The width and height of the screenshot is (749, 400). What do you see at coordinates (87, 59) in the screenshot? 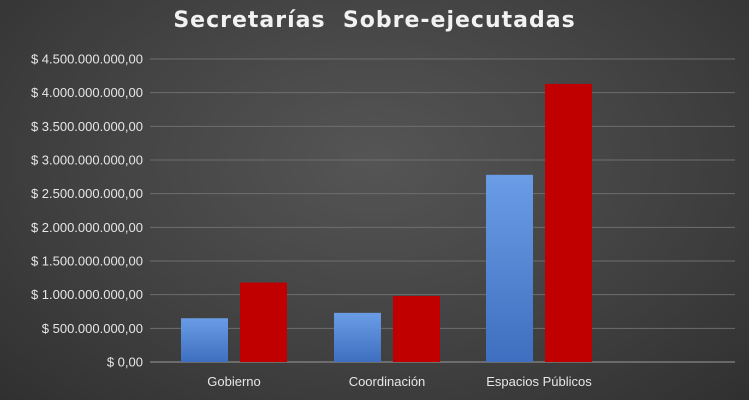
I see `y-tick-label: $ 4.500.000.000,00` at bounding box center [87, 59].